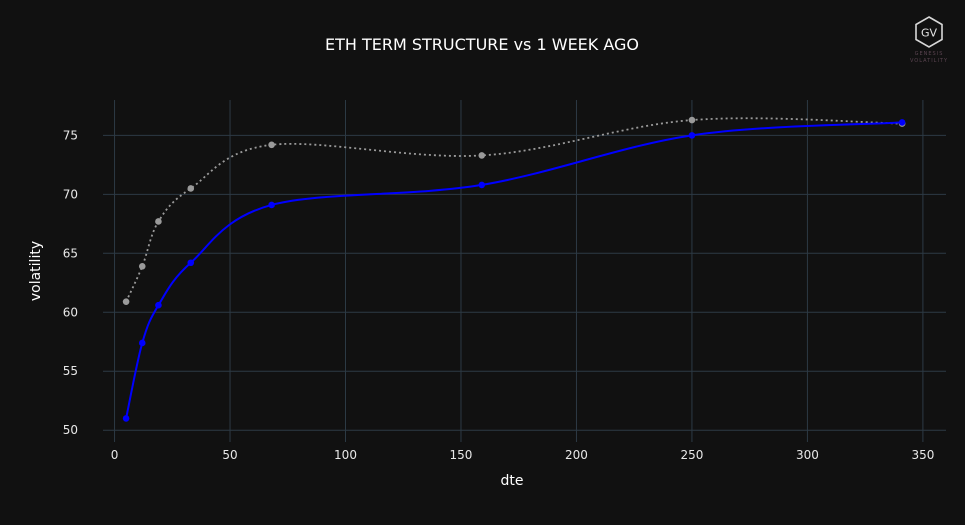 Image resolution: width=965 pixels, height=525 pixels. I want to click on logo-line1: GENESIS, so click(929, 54).